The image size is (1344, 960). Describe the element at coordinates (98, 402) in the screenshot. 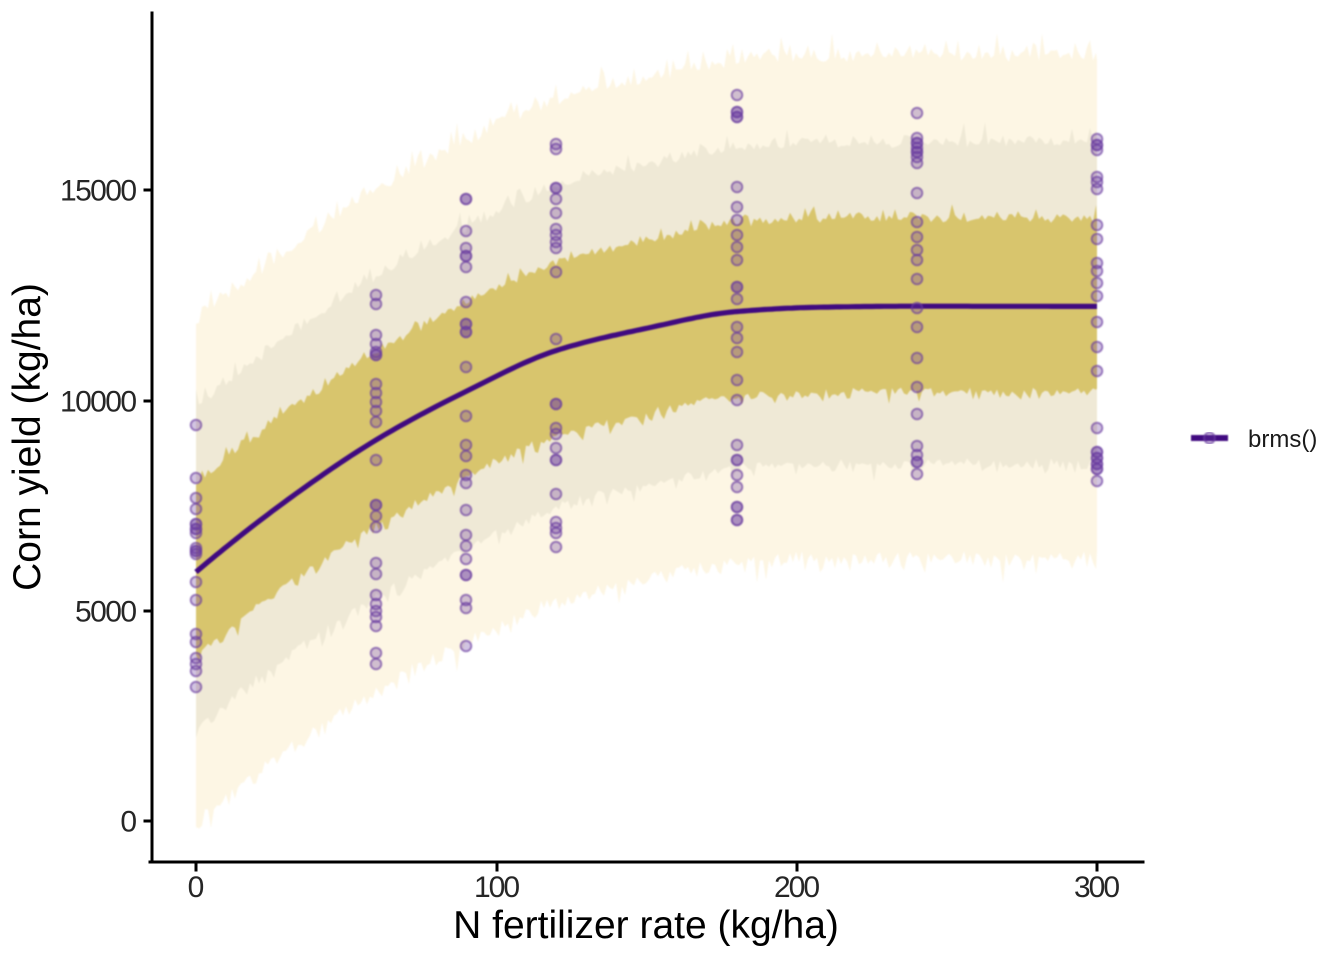

I see `svg-text: 10000` at that location.